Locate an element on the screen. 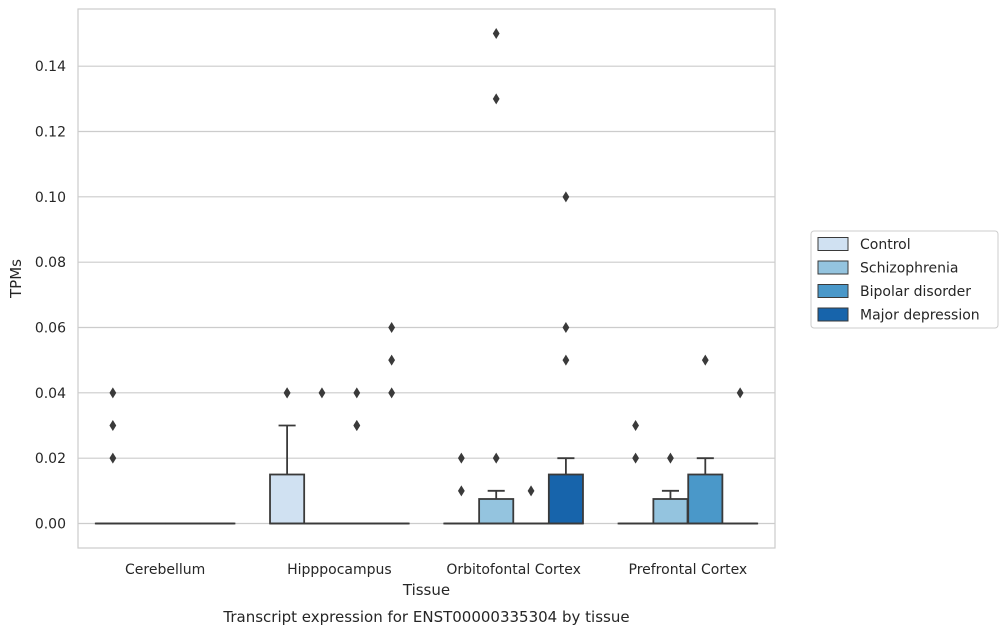 This screenshot has width=1007, height=634. legend-label: Major depression is located at coordinates (920, 316).